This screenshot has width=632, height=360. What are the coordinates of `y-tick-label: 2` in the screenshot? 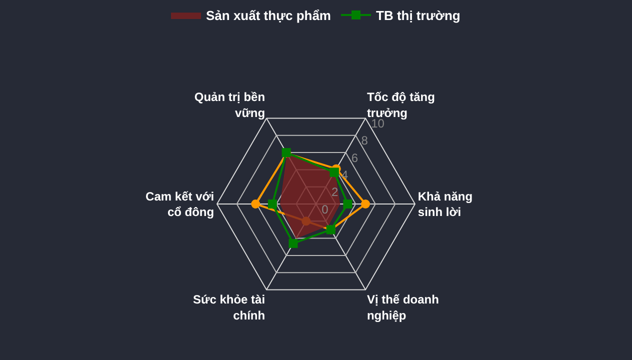 It's located at (335, 192).